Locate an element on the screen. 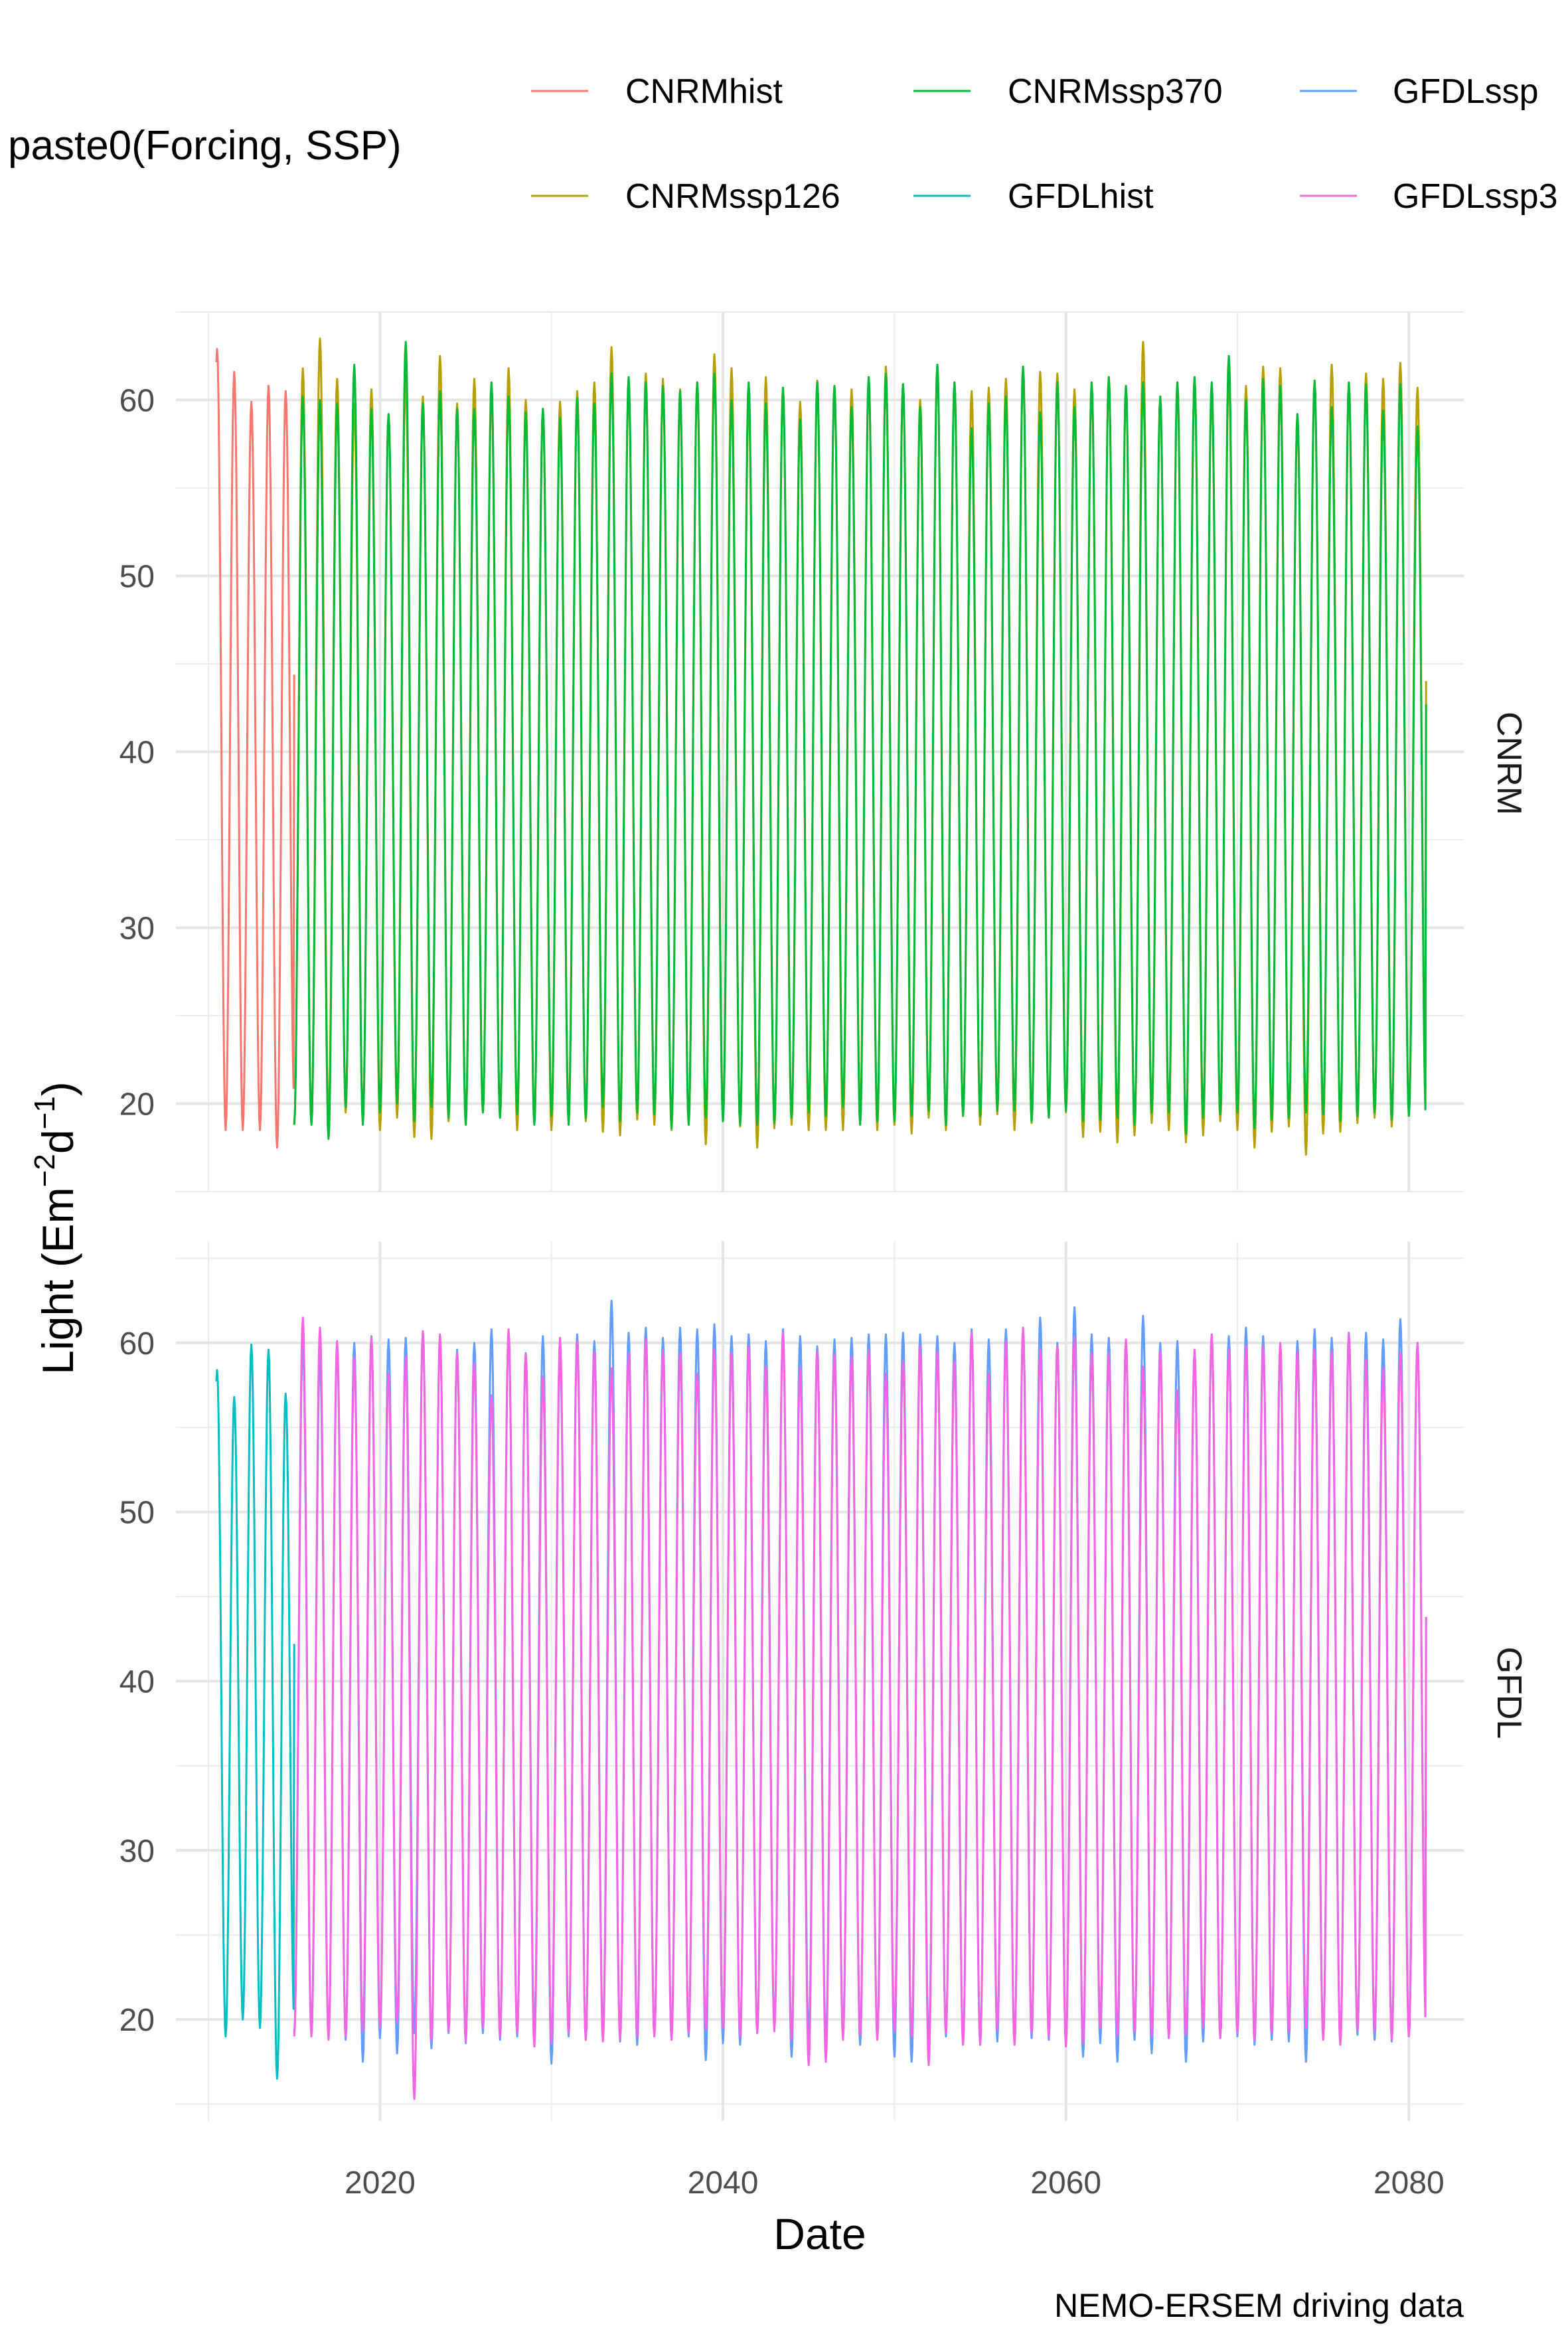 The height and width of the screenshot is (2352, 1568). x-tick-label: 2060 is located at coordinates (1066, 2183).